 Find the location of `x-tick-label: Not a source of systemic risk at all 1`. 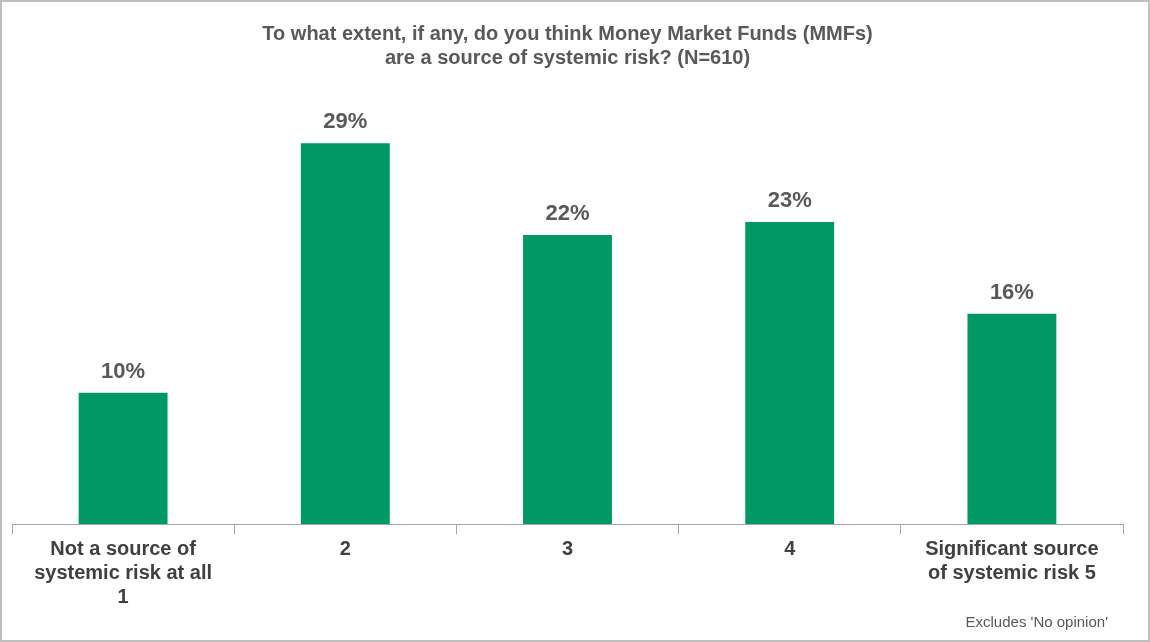

x-tick-label: Not a source of systemic risk at all 1 is located at coordinates (123, 571).